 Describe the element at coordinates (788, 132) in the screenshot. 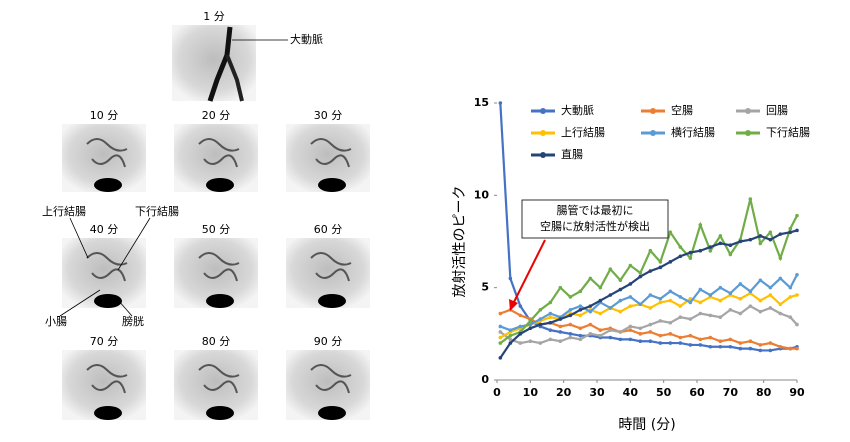

I see `legend-label: 下行結腸` at that location.